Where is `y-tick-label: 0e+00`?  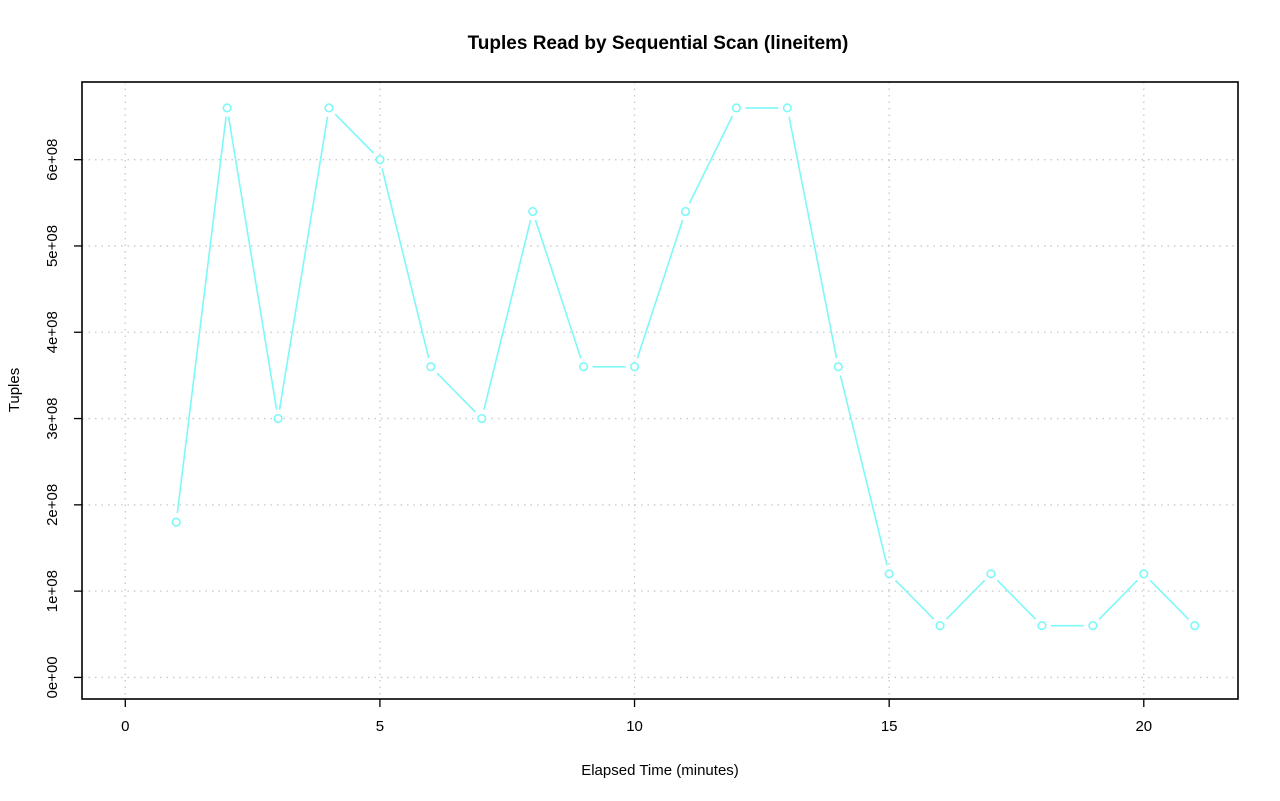
y-tick-label: 0e+00 is located at coordinates (52, 677).